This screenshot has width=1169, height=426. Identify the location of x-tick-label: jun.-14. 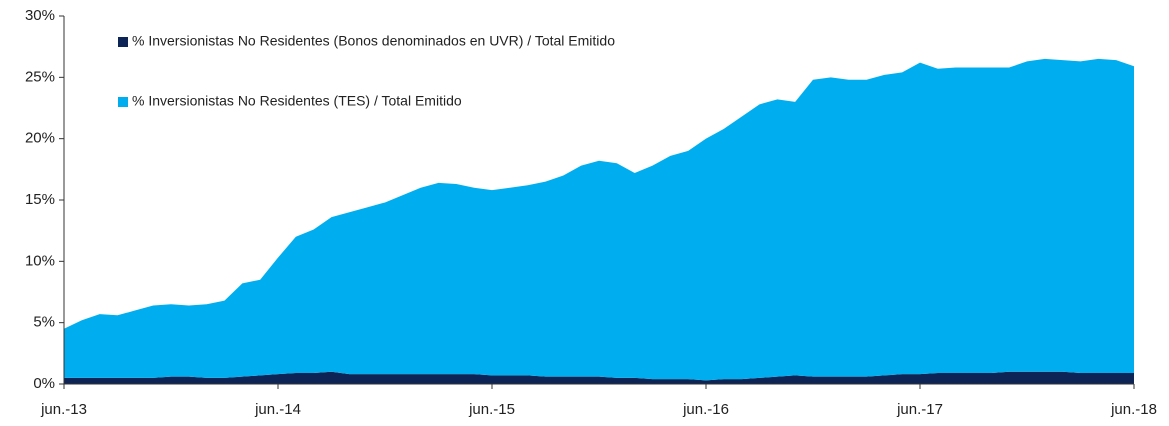
(277, 409).